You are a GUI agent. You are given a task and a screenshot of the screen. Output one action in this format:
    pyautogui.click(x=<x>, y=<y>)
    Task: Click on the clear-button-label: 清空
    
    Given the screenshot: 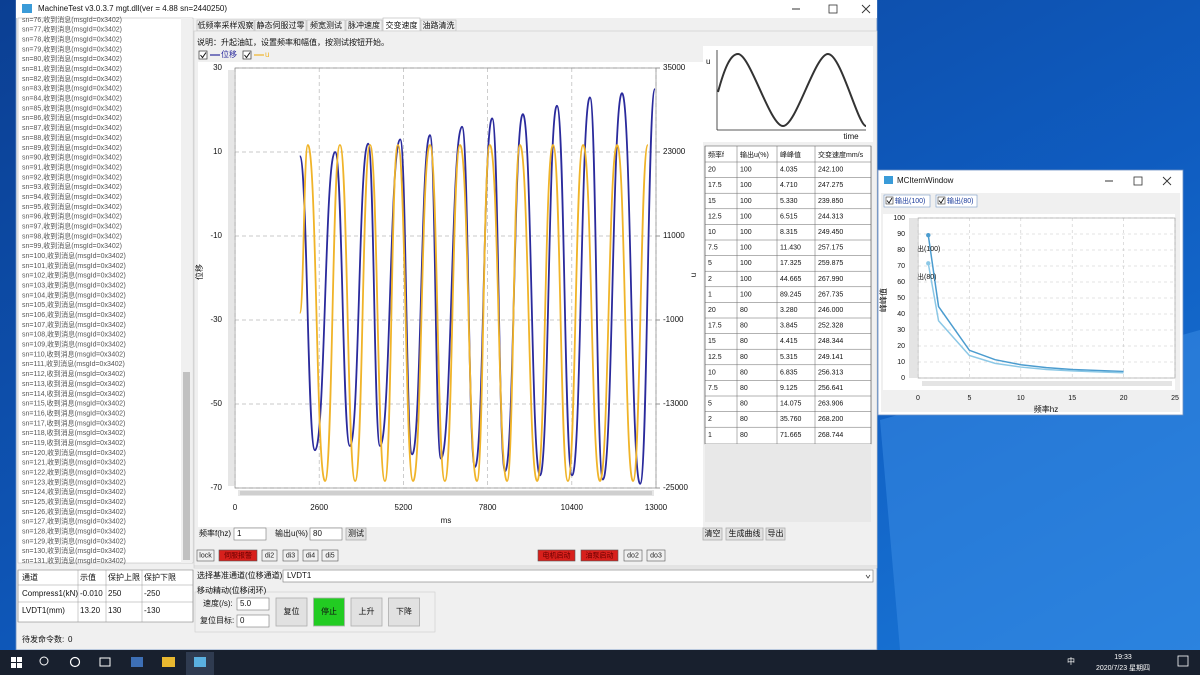 What is the action you would take?
    pyautogui.click(x=713, y=533)
    